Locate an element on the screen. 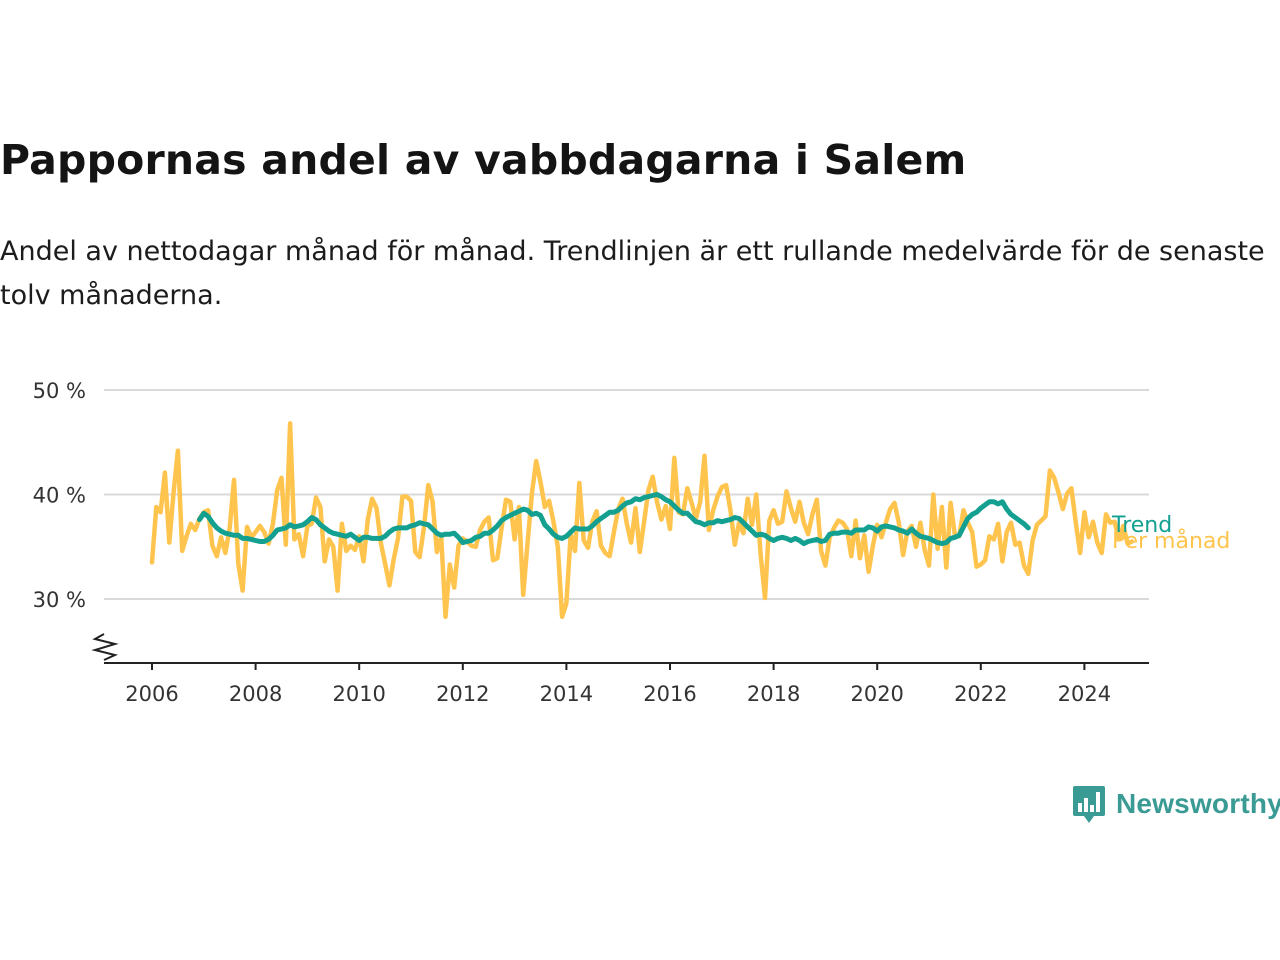 The width and height of the screenshot is (1280, 960). x-tick-label: 2020 is located at coordinates (876, 694).